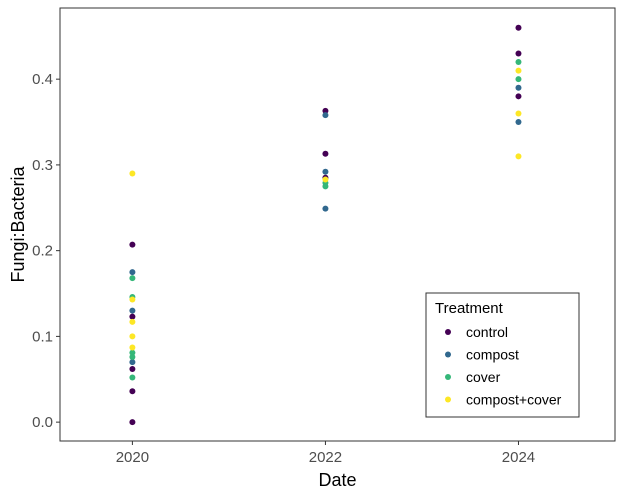 The image size is (624, 493). I want to click on legend-title: Treatment, so click(469, 308).